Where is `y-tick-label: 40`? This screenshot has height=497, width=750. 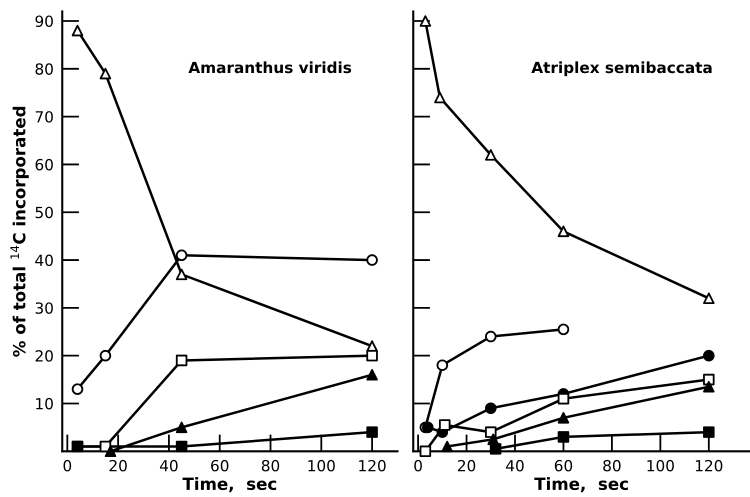 y-tick-label: 40 is located at coordinates (44, 260).